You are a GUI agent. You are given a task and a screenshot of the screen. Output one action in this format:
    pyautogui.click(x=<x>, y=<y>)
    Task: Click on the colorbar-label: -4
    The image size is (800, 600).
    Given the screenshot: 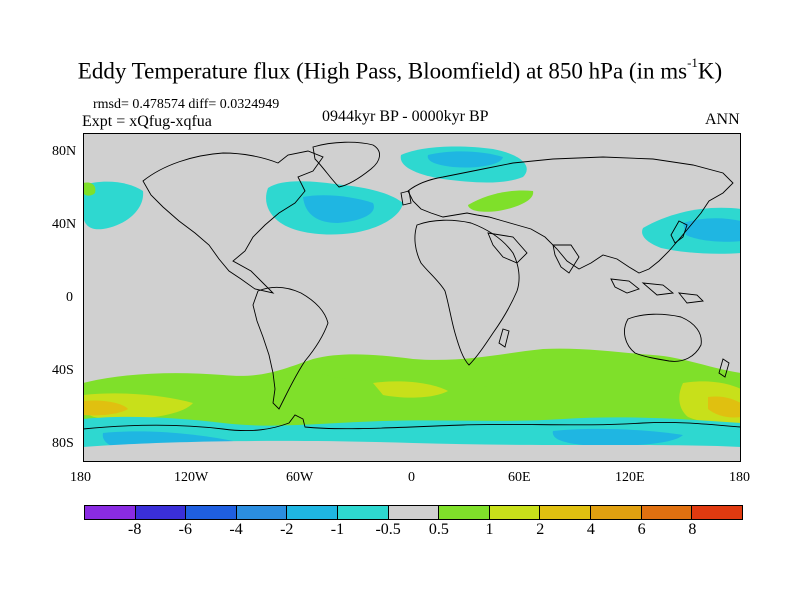 What is the action you would take?
    pyautogui.click(x=236, y=529)
    